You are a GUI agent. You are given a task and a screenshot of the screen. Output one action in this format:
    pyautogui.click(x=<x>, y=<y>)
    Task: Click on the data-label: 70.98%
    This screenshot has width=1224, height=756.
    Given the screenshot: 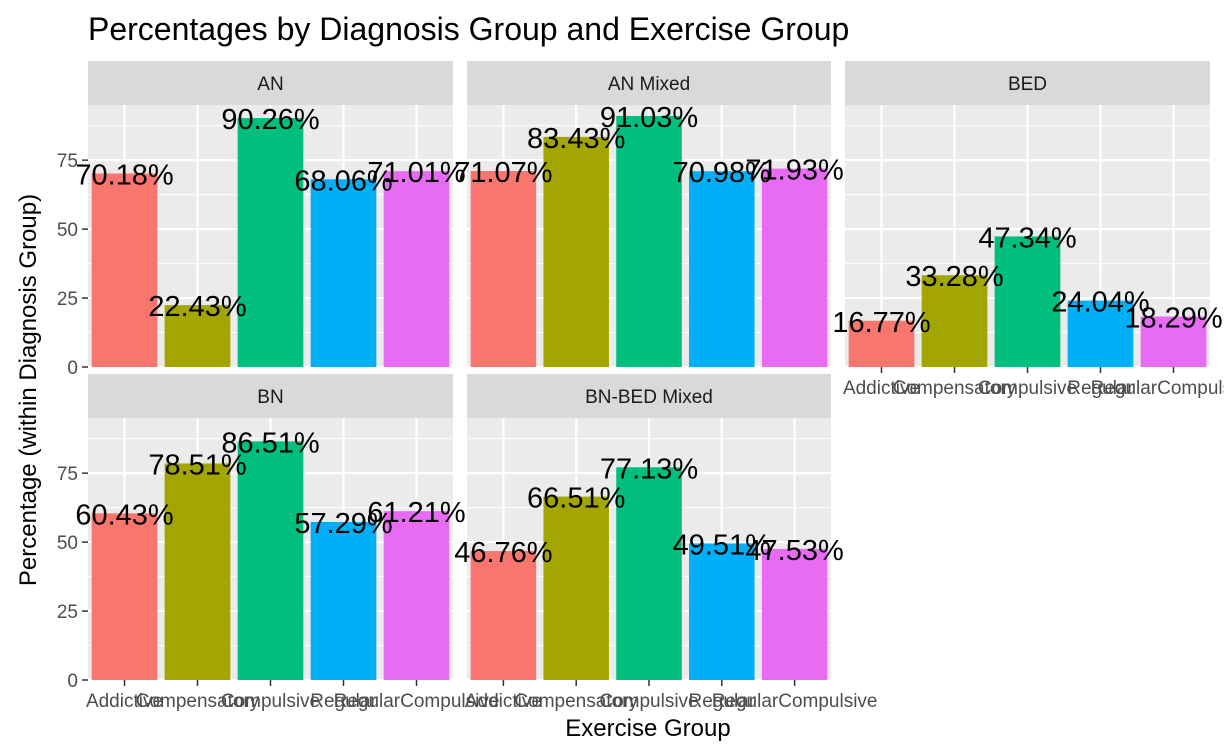 What is the action you would take?
    pyautogui.click(x=722, y=173)
    